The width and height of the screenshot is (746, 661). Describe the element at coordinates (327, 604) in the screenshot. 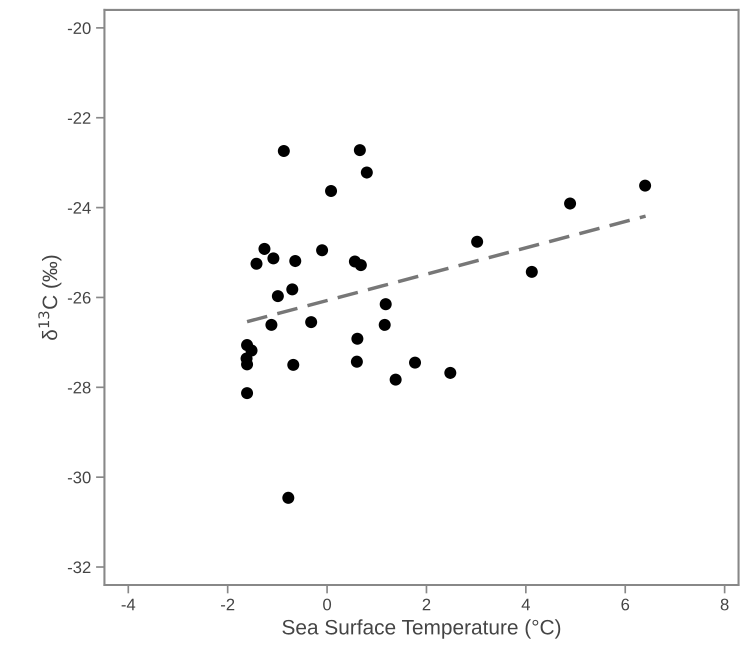

I see `x-tick-label: 0` at that location.